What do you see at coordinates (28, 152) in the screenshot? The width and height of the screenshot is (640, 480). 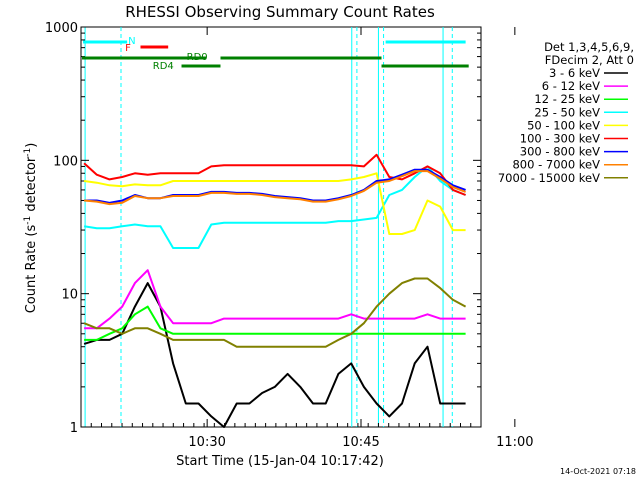 I see `y-axis-label-exp2: -1` at bounding box center [28, 152].